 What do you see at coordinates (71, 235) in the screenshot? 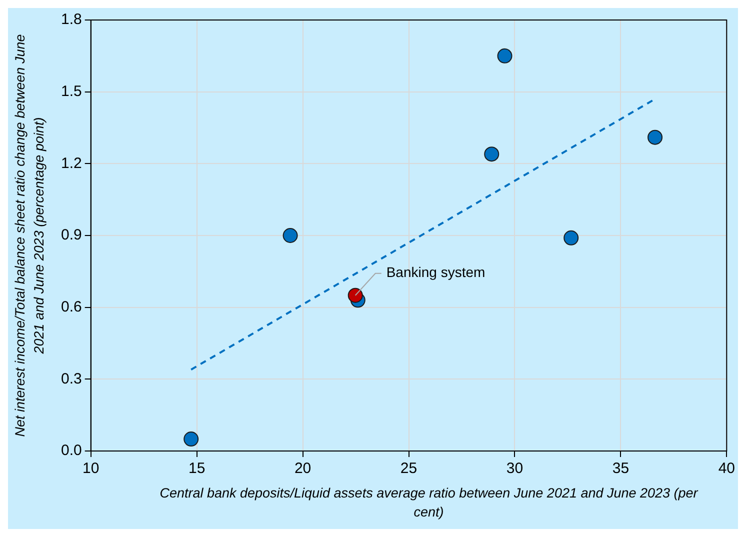
I see `y-tick-label: 0.9` at bounding box center [71, 235].